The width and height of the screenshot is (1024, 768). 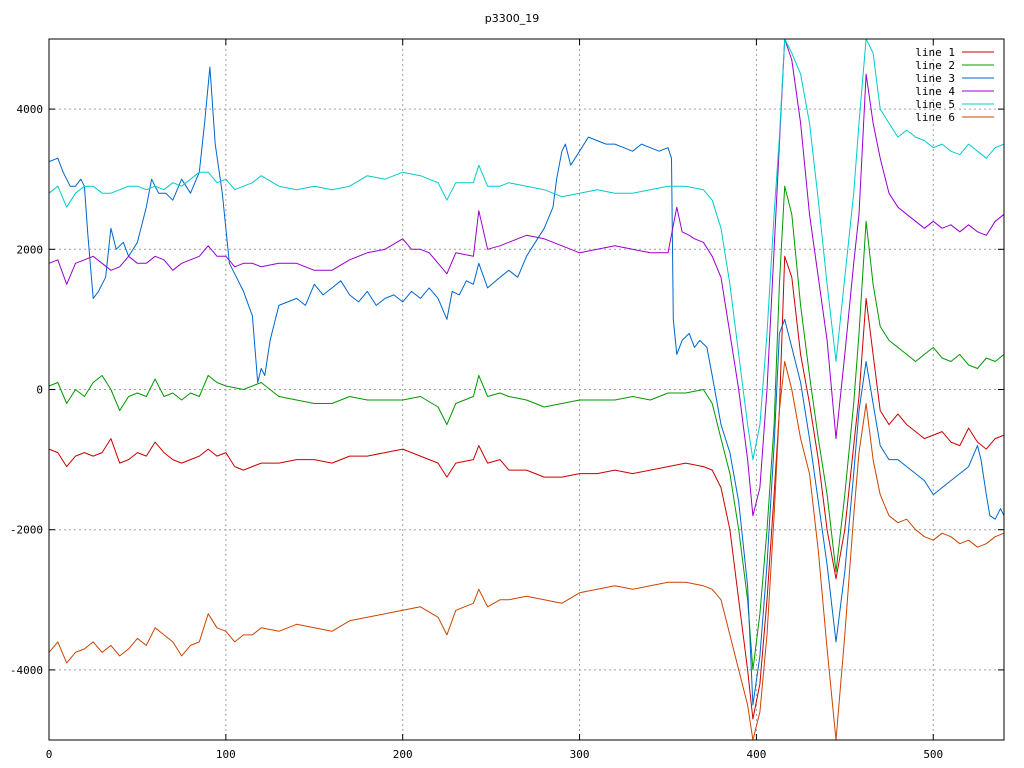 What do you see at coordinates (39, 390) in the screenshot?
I see `y-tick-label: 0` at bounding box center [39, 390].